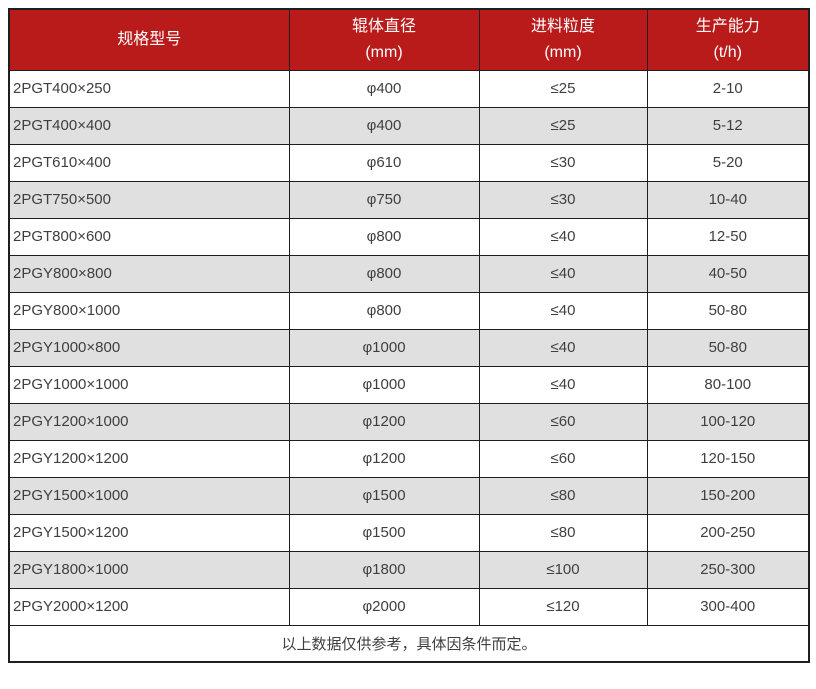  I want to click on cell-model: 2PGT400×400, so click(149, 125).